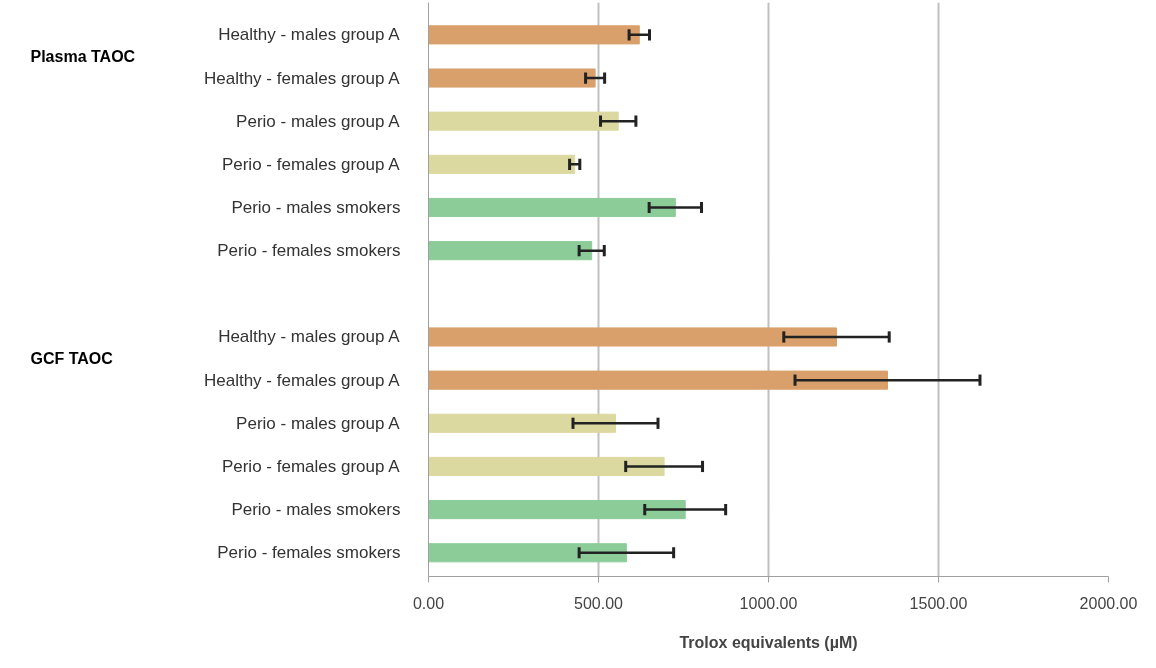 The height and width of the screenshot is (668, 1156). I want to click on x-tick-label: 0.00, so click(428, 603).